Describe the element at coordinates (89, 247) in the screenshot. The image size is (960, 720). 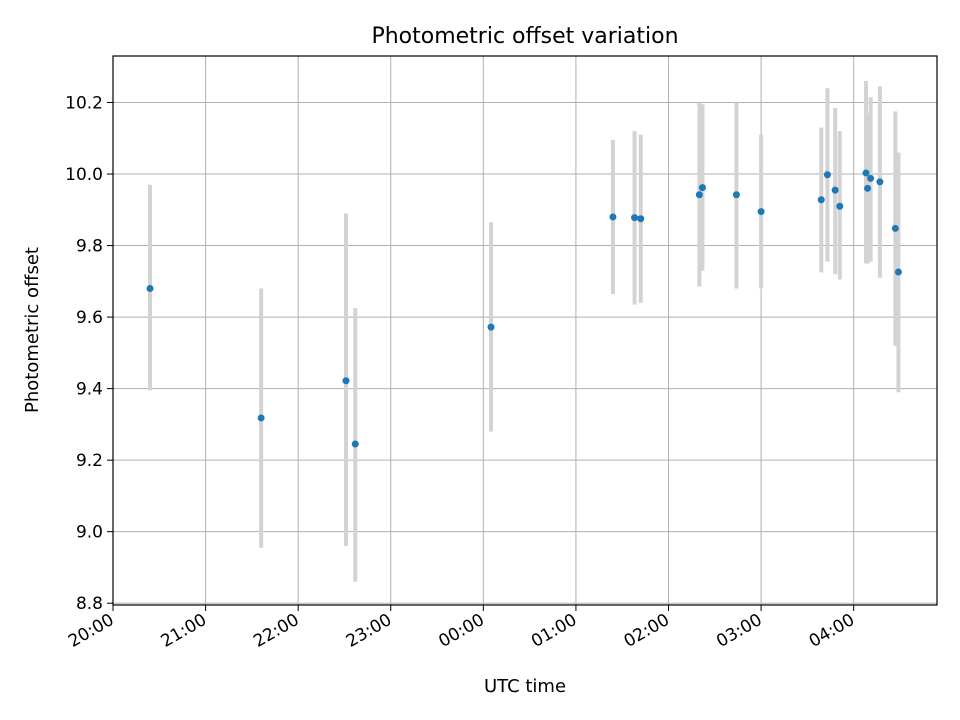
I see `y-tick-label: 9.8` at that location.